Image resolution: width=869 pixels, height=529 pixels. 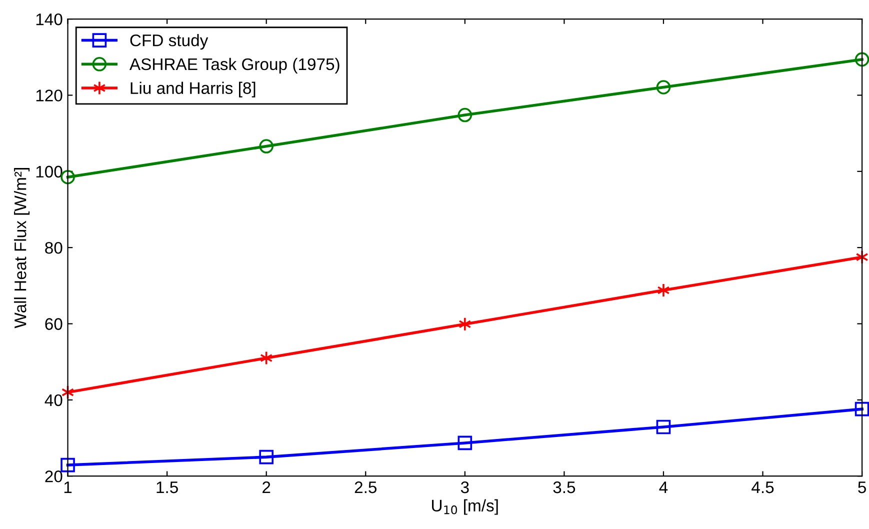 I want to click on y-tick-label: 60, so click(x=53, y=324).